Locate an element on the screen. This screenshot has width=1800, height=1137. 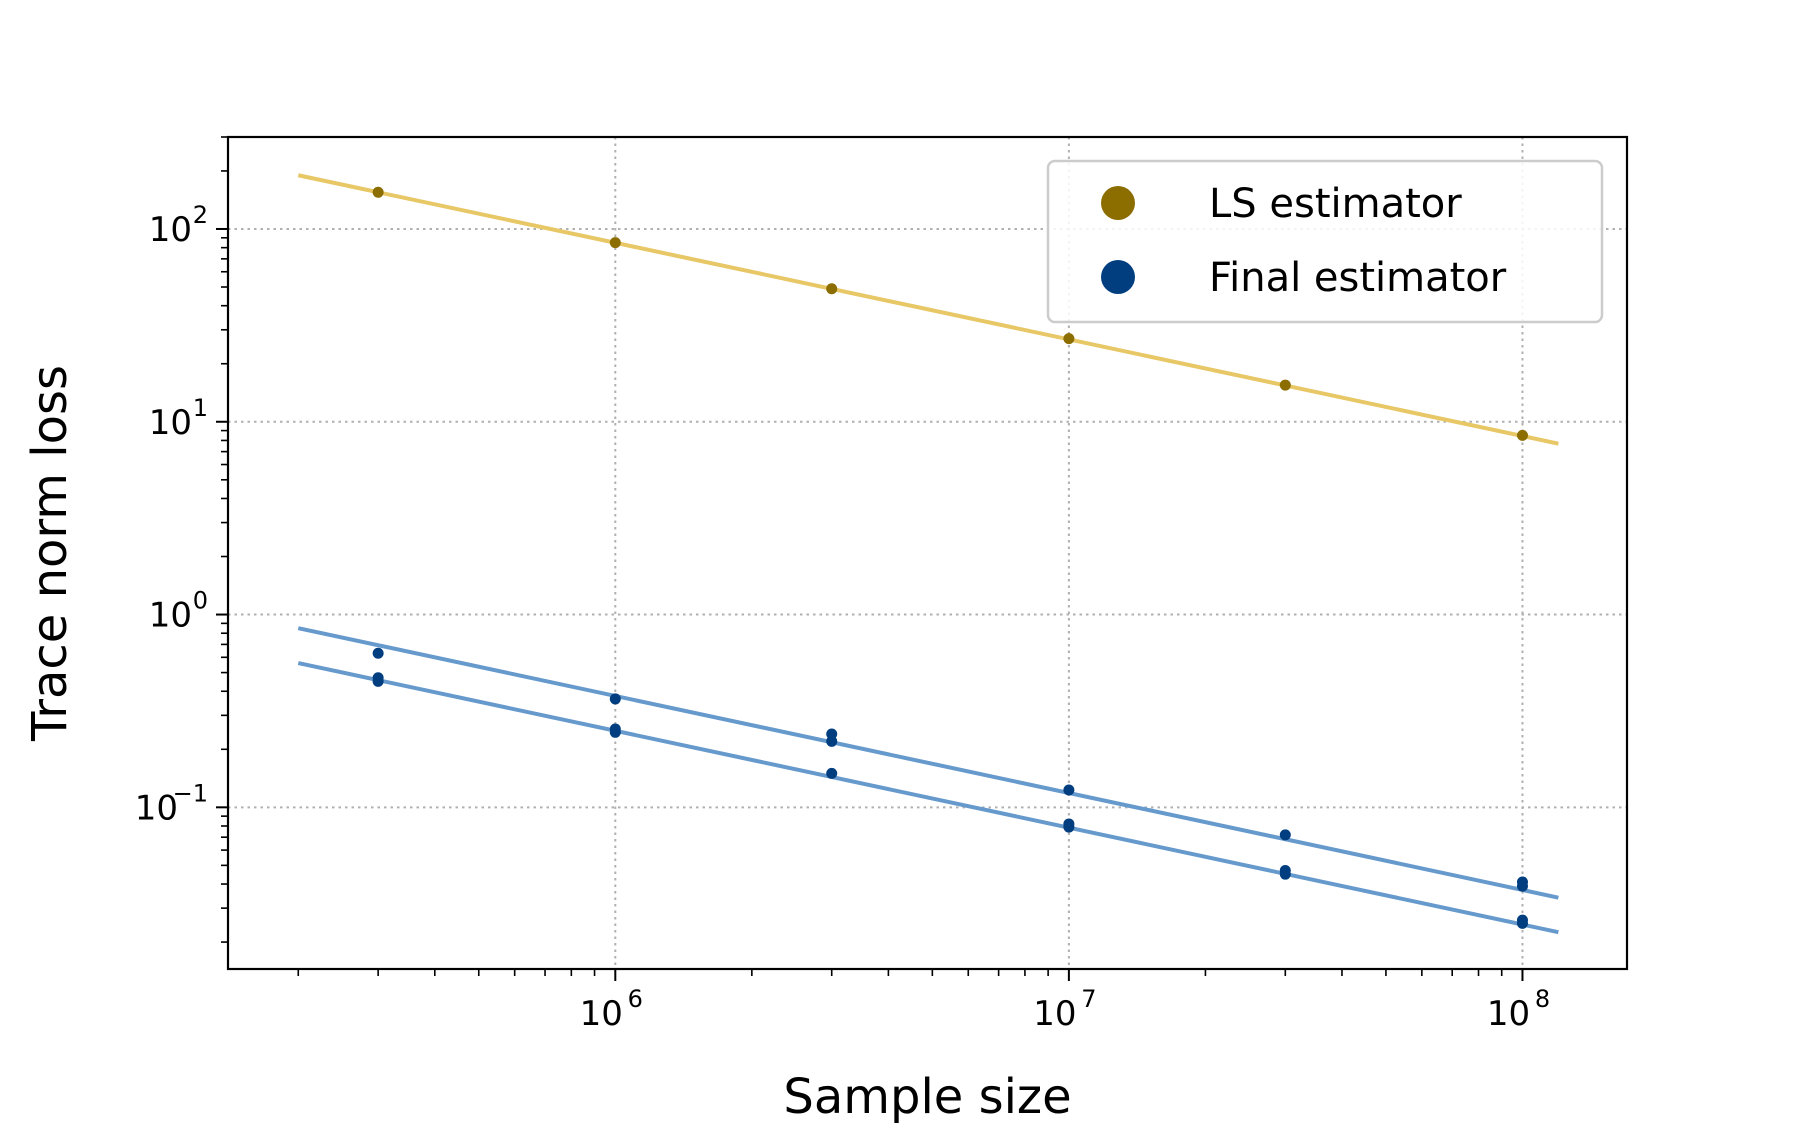
y-tick-exponent: −1 is located at coordinates (190, 793).